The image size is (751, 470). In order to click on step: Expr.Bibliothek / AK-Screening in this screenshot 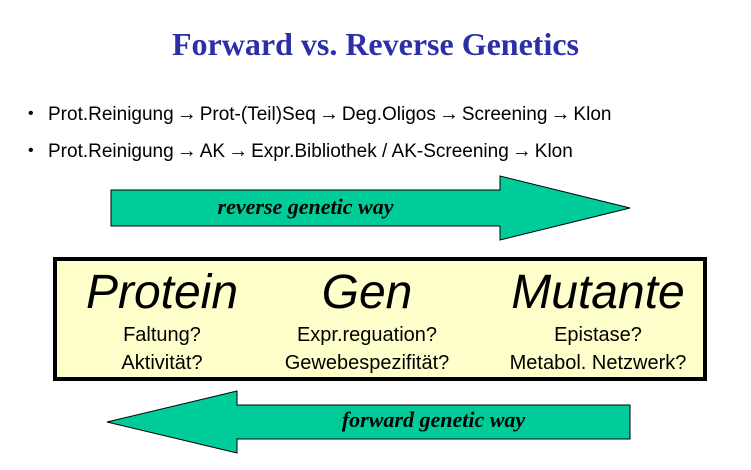, I will do `click(380, 151)`.